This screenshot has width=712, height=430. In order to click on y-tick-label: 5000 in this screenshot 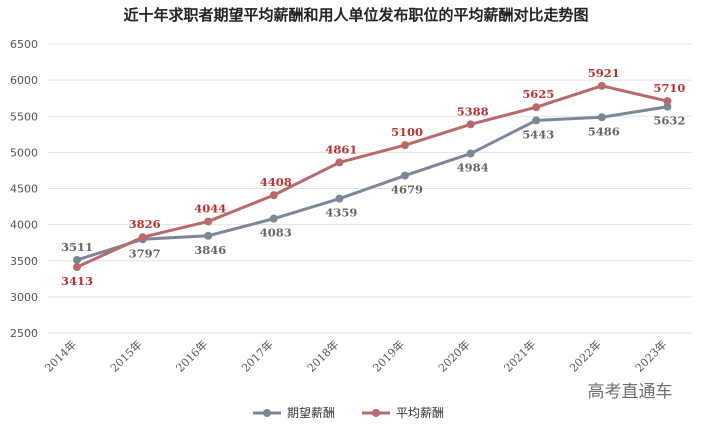, I will do `click(24, 152)`.